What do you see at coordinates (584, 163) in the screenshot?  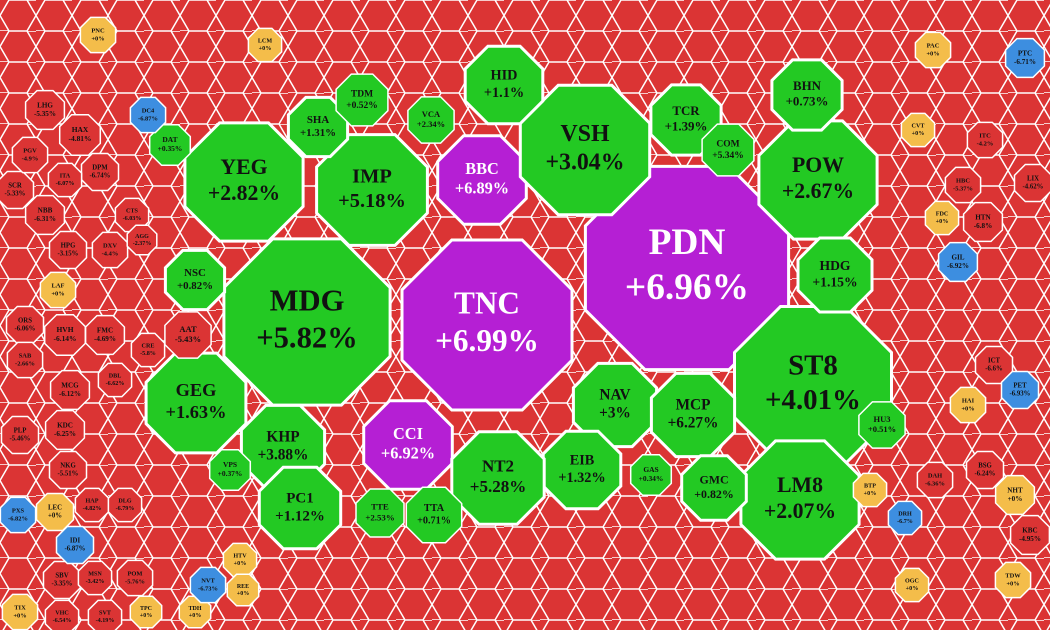 I see `change: +3.04%` at bounding box center [584, 163].